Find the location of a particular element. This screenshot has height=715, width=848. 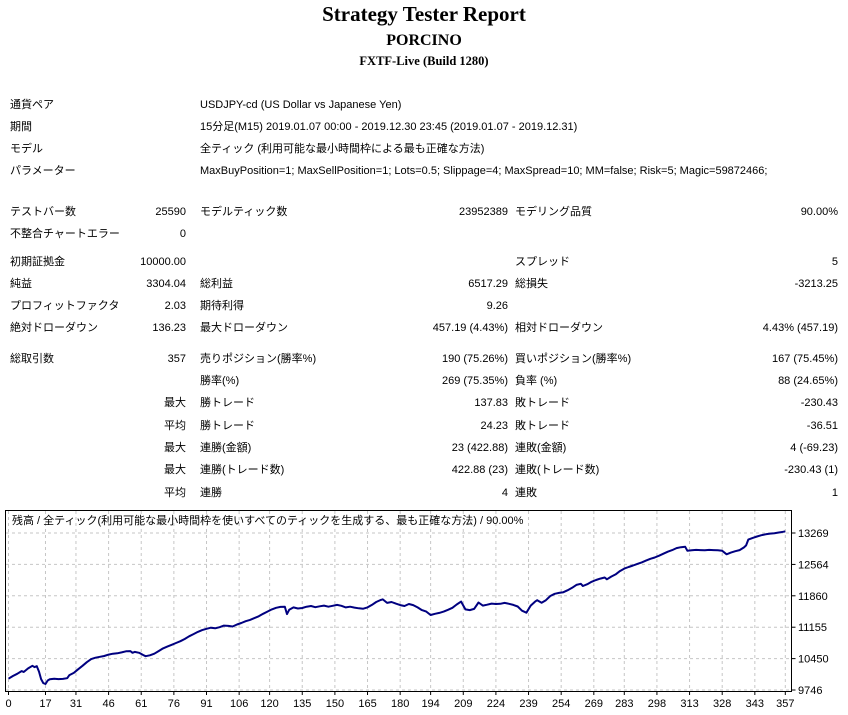

stat-label: 純益 is located at coordinates (21, 284).